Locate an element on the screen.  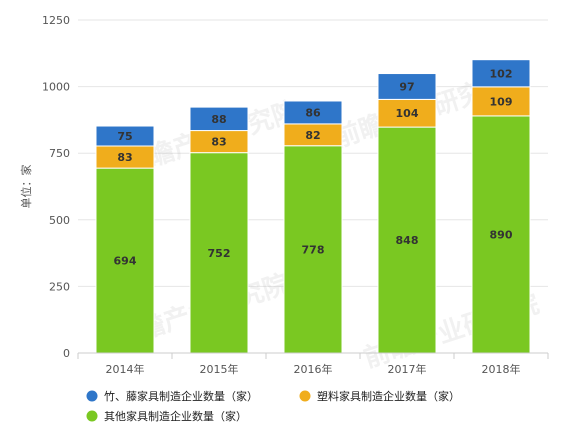
data-label: 97 is located at coordinates (406, 86).